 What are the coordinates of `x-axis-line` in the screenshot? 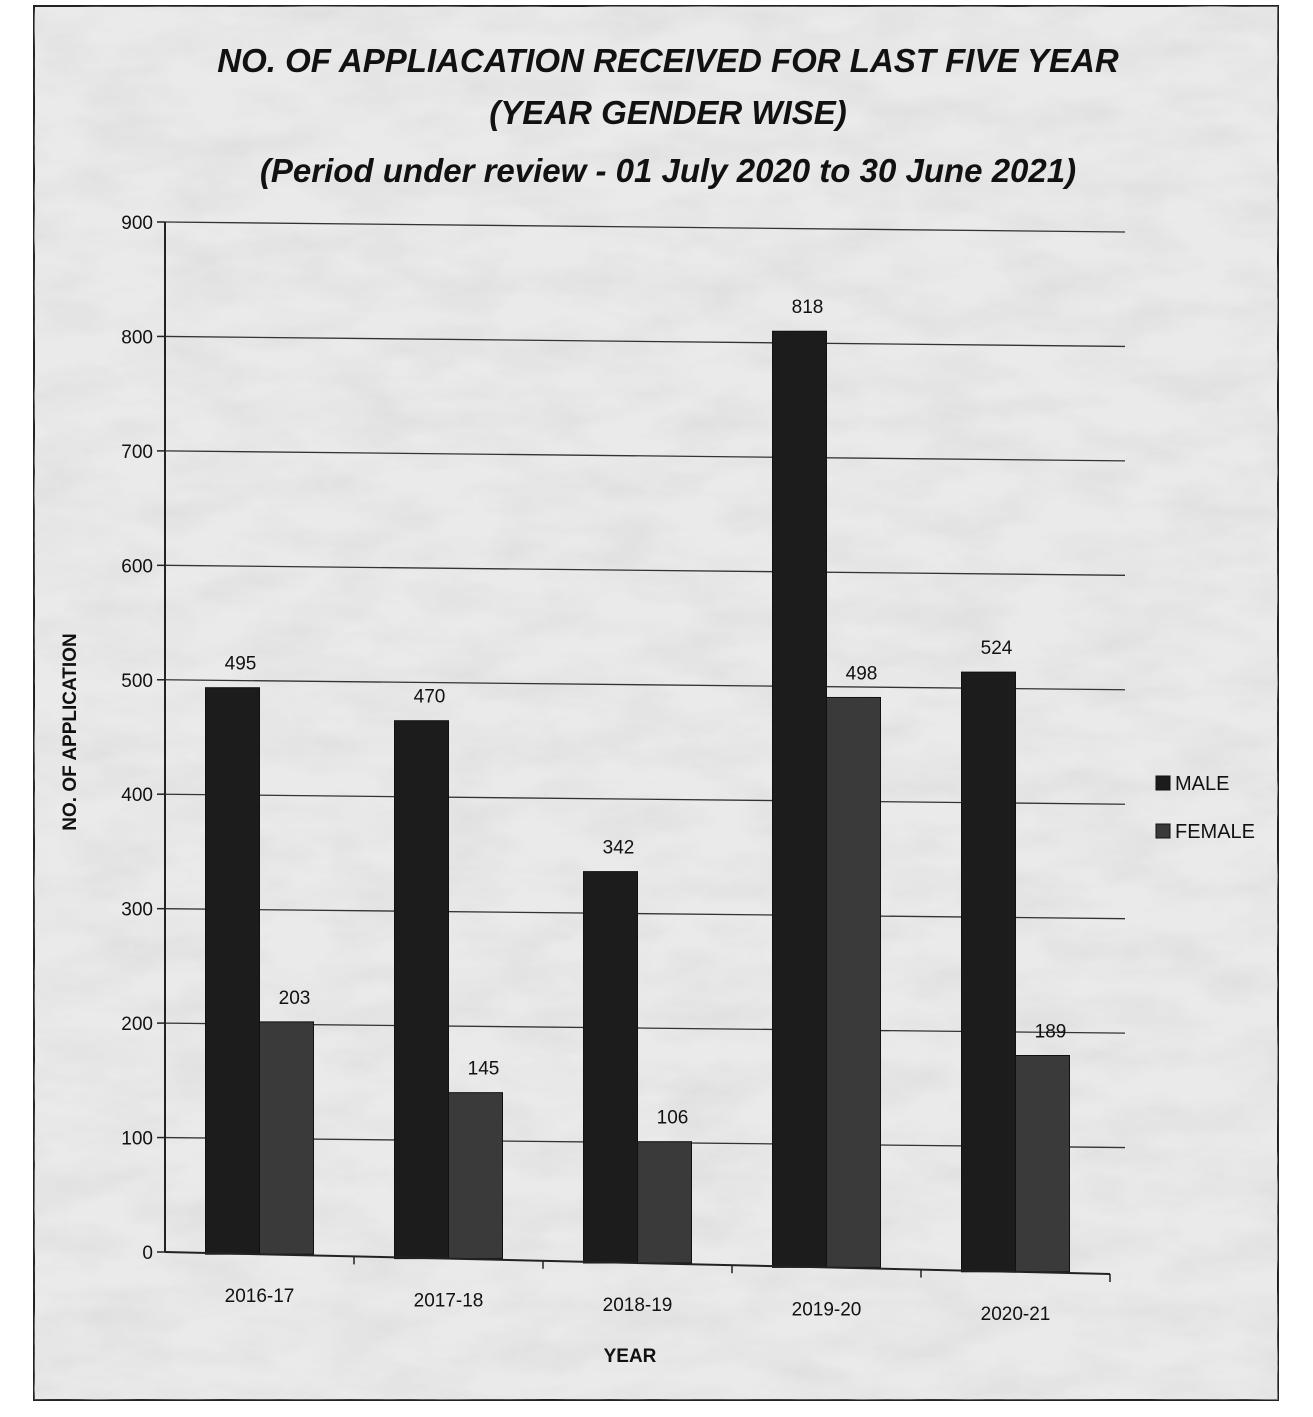 It's located at (637, 1263).